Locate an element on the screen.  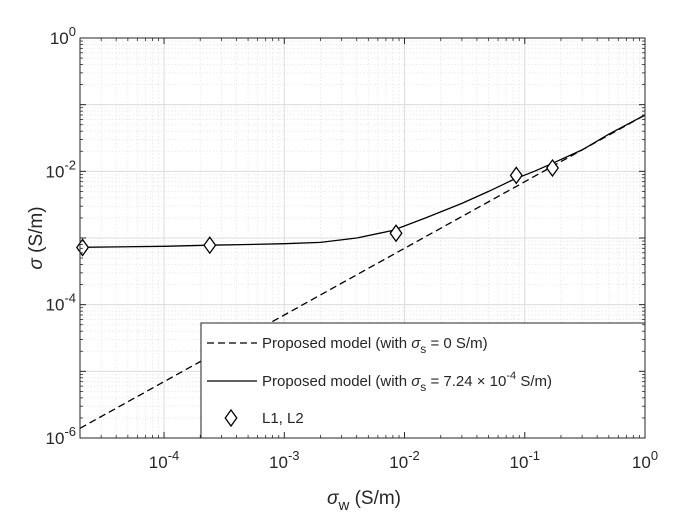
x-tick-label: 10⁻² is located at coordinates (404, 460).